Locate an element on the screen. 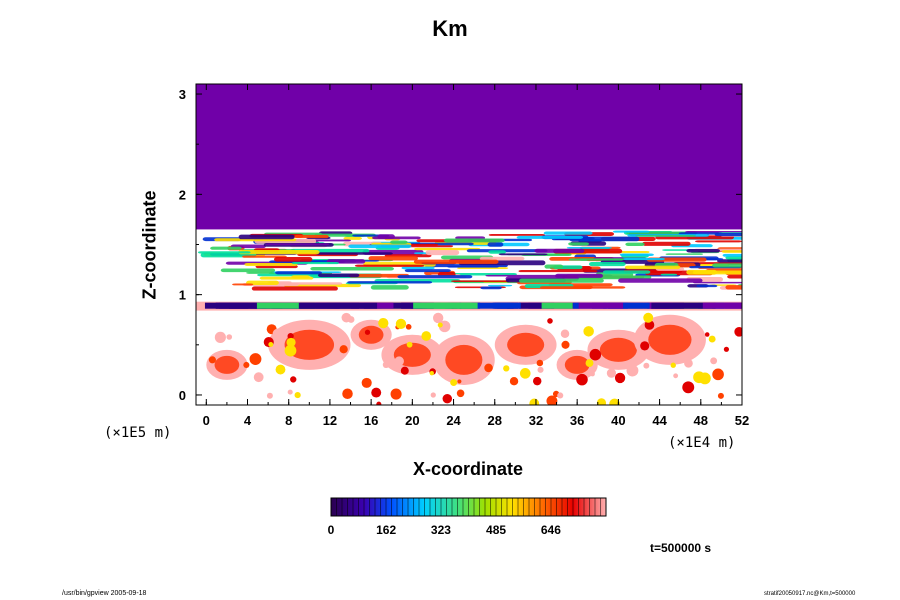 This screenshot has width=900, height=600. z-tick-label: 1 is located at coordinates (182, 295).